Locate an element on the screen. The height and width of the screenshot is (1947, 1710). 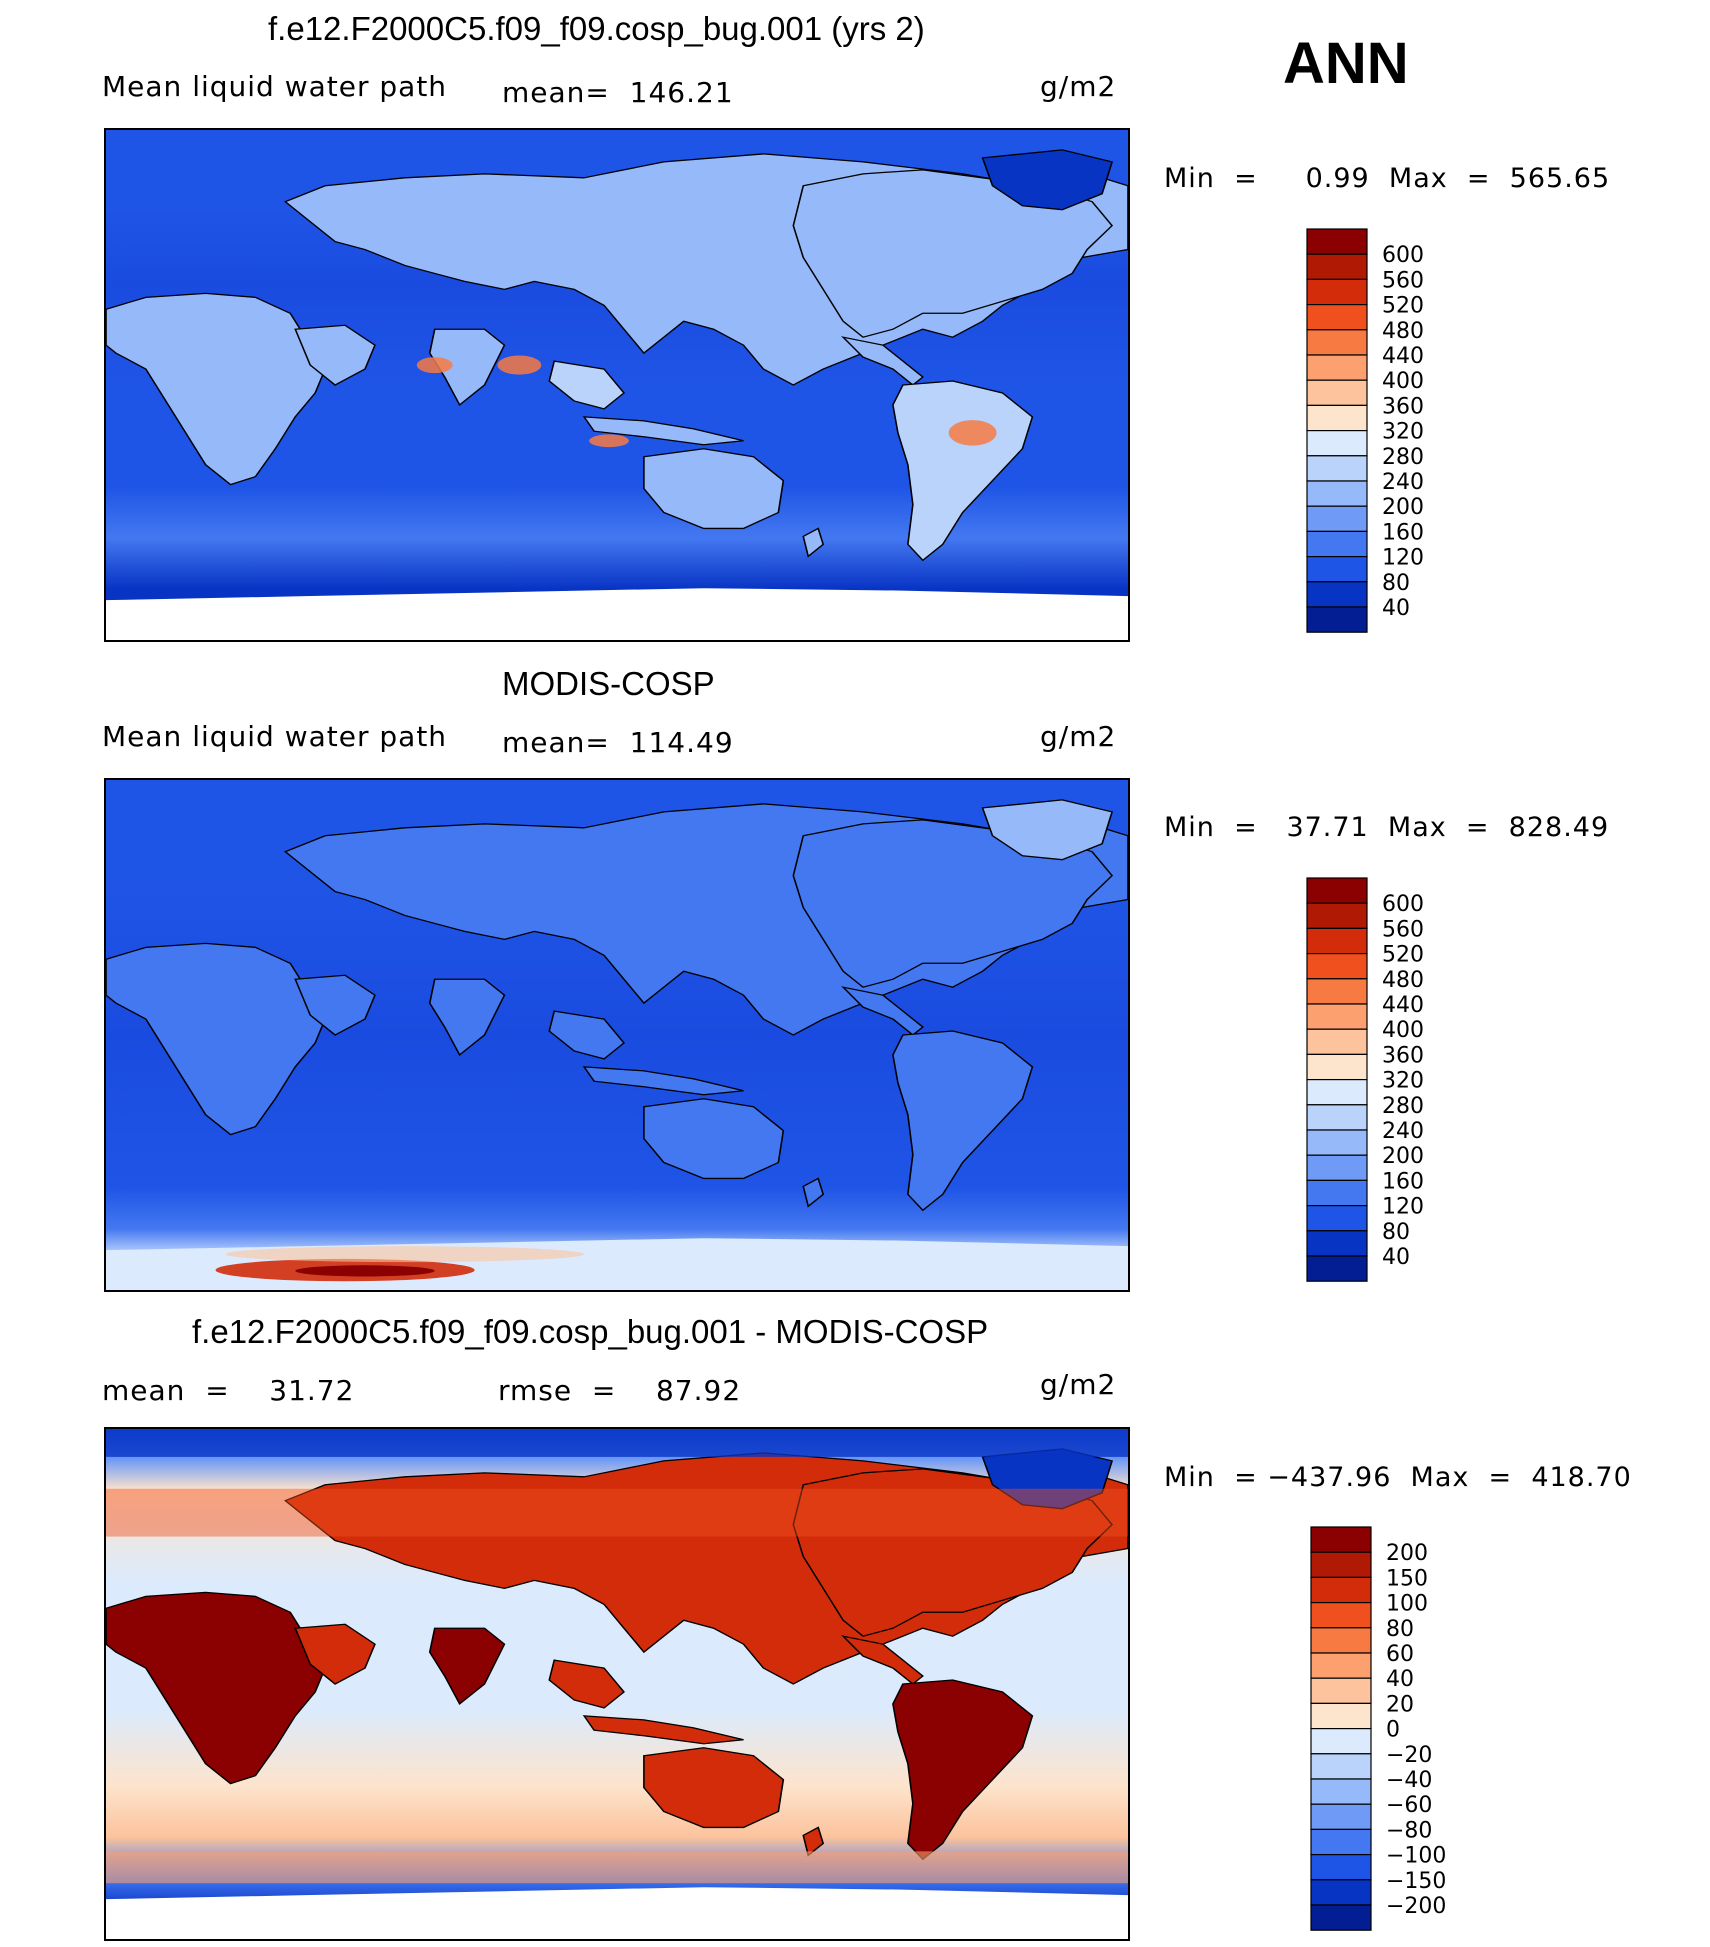
colorbar-tick-label: −40 is located at coordinates (1409, 1780).